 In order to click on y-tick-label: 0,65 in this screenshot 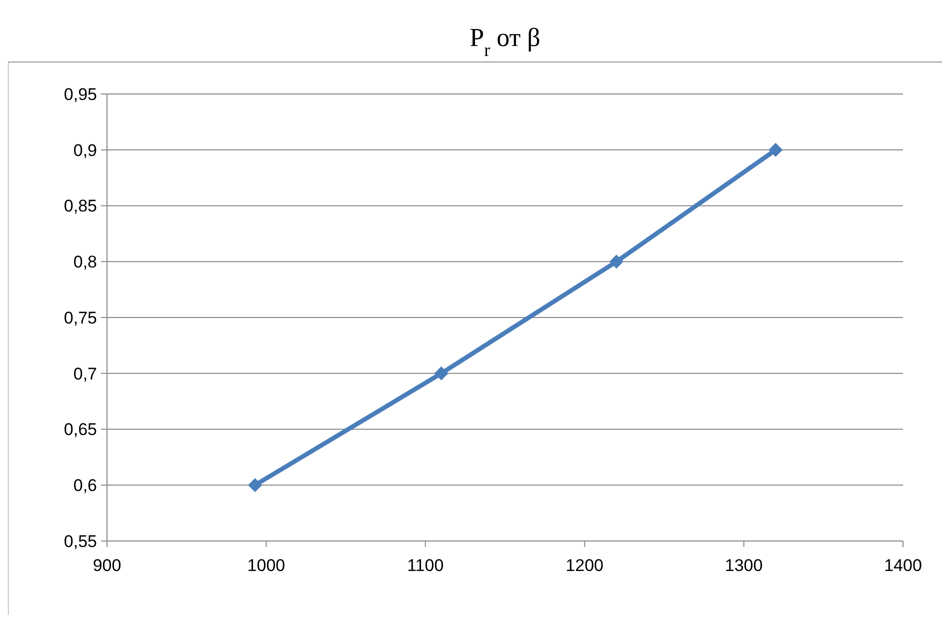, I will do `click(80, 430)`.